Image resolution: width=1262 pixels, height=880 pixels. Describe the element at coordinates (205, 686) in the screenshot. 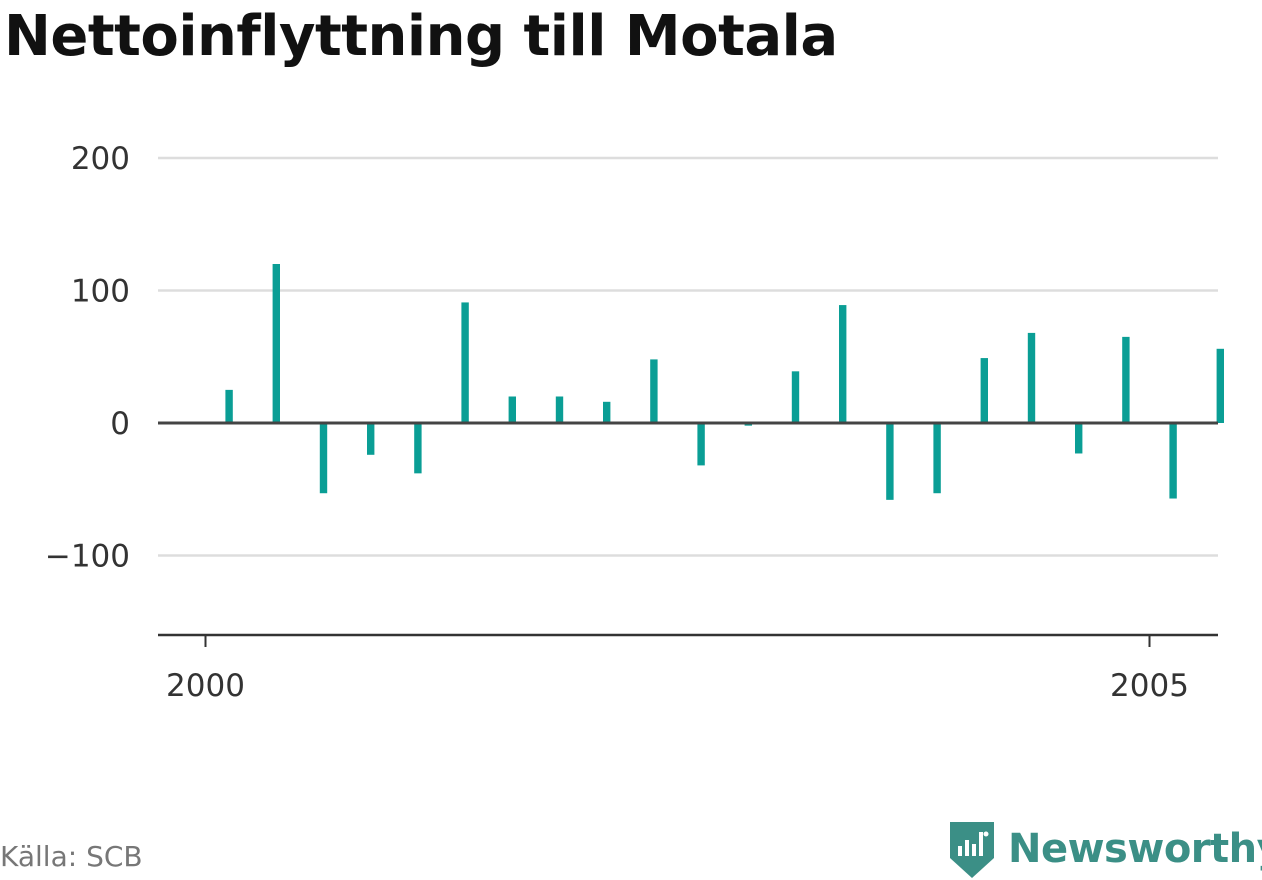

I see `x-tick-label: 2000` at that location.